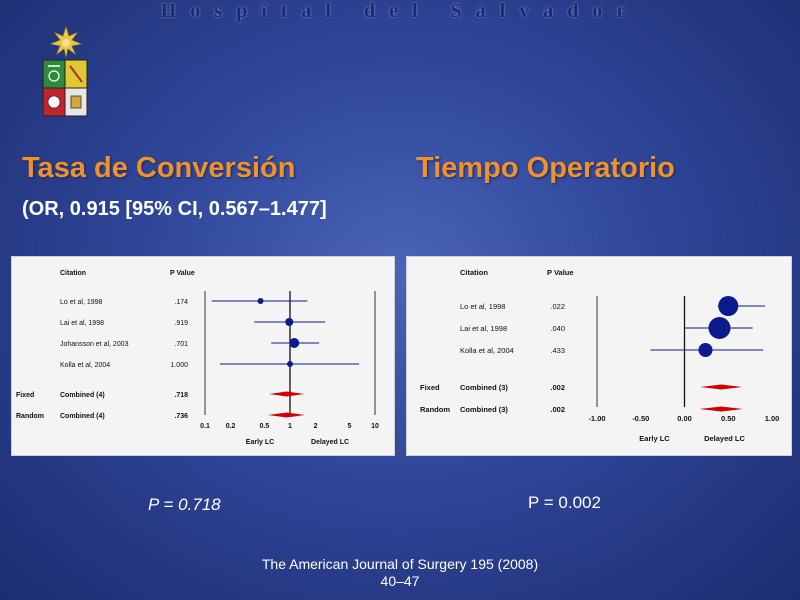  What do you see at coordinates (728, 418) in the screenshot?
I see `x-tick-label: 0.50` at bounding box center [728, 418].